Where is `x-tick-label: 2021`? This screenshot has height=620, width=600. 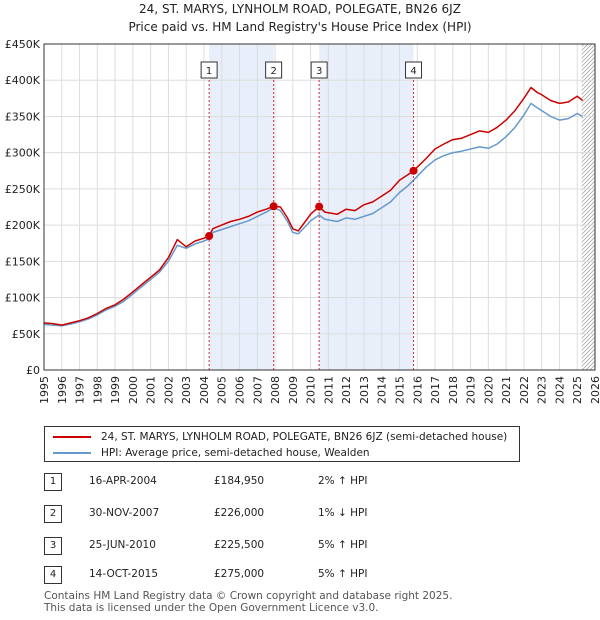 x-tick-label: 2021 is located at coordinates (506, 390).